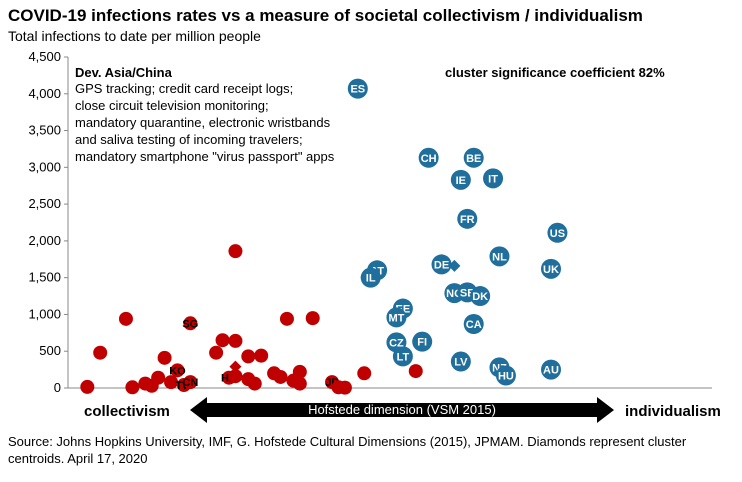 The height and width of the screenshot is (482, 742). What do you see at coordinates (44, 313) in the screenshot?
I see `y-tick-label: 1,000` at bounding box center [44, 313].